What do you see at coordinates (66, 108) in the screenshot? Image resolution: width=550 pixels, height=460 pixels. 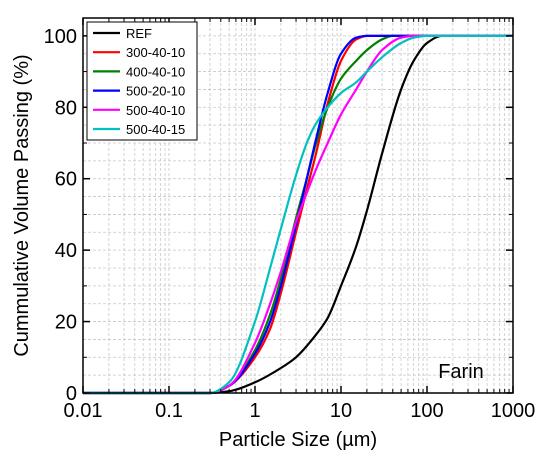 I see `y-tick-label: 80` at bounding box center [66, 108].